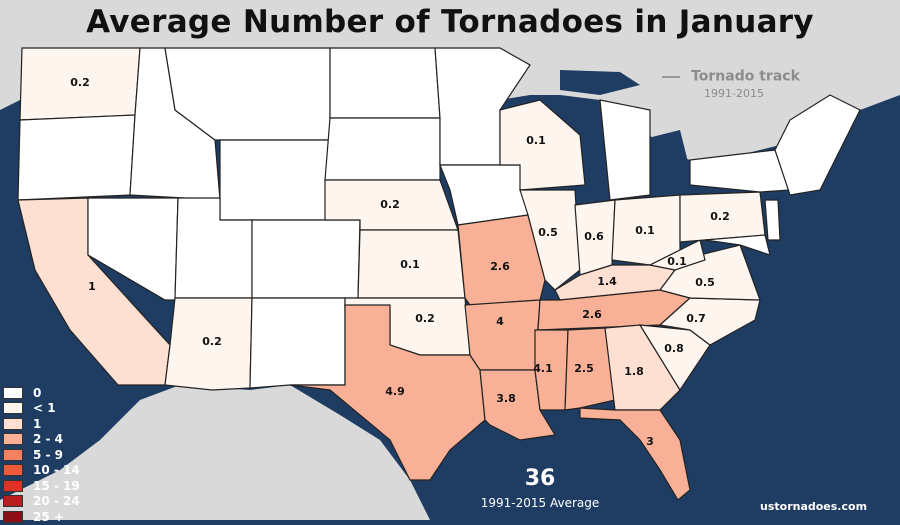  What do you see at coordinates (76, 157) in the screenshot?
I see `state-or` at bounding box center [76, 157].